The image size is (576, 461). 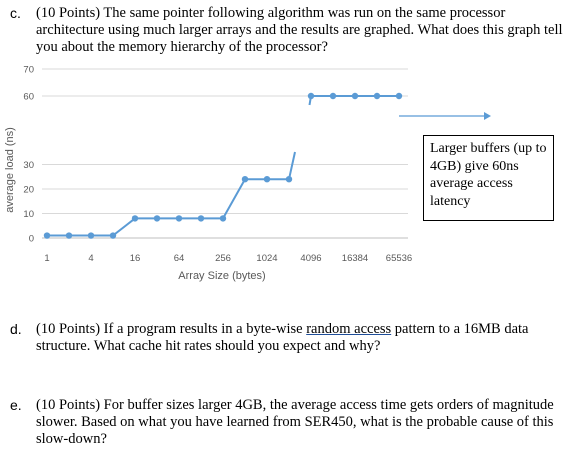 I want to click on question-c-label: c., so click(x=15, y=13).